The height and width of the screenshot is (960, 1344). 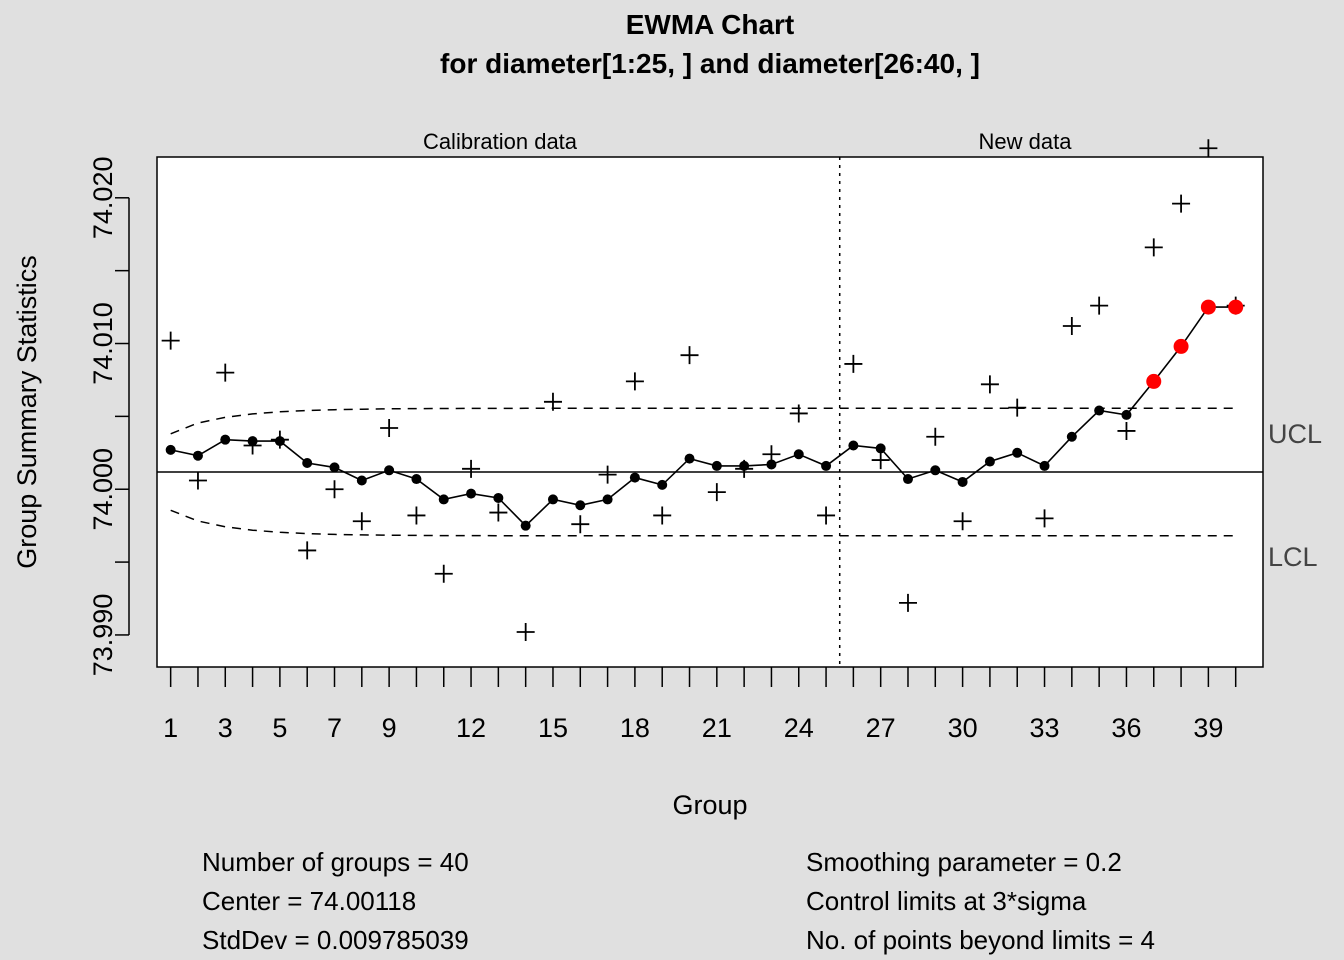 What do you see at coordinates (700, 705) in the screenshot?
I see `x-axis: 1 3 5 7 9 12 15 18 21 24 27 30 33 36 39` at bounding box center [700, 705].